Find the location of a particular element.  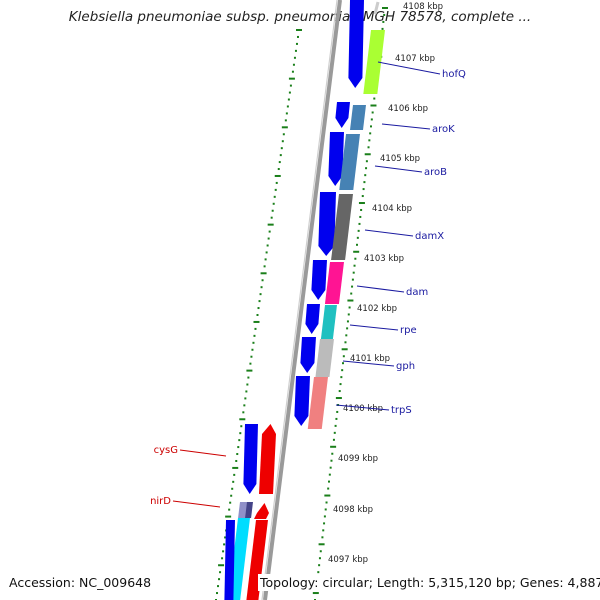

gene-block-nirD is located at coordinates (256, 560).